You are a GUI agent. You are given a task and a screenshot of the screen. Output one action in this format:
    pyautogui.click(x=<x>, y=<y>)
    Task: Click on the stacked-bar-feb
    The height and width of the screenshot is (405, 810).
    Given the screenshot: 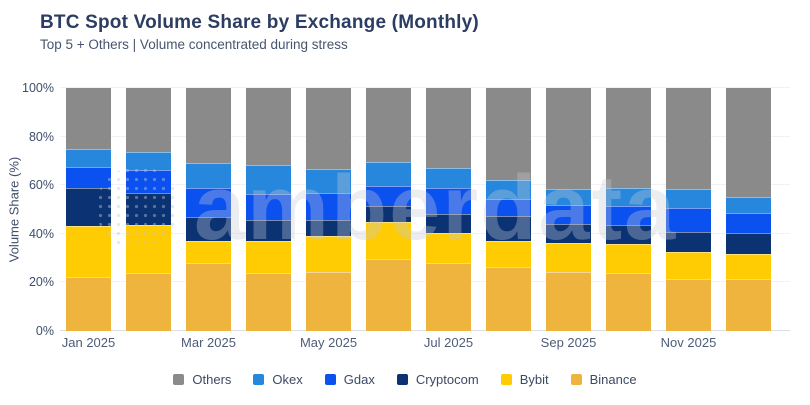 What is the action you would take?
    pyautogui.click(x=148, y=209)
    